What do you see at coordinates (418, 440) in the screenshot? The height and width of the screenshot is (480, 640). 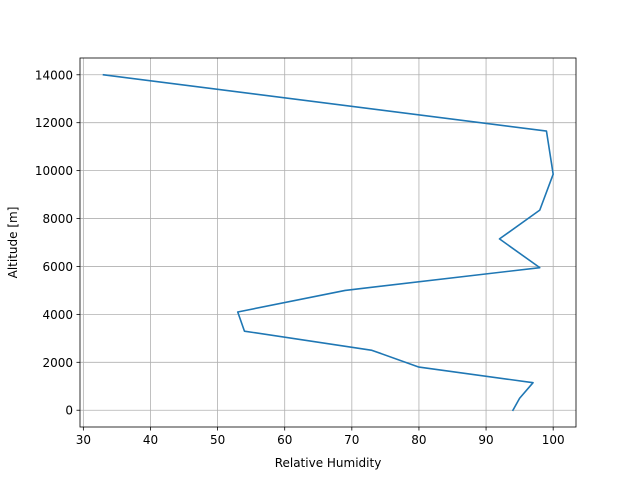 I see `x-tick-label: 80` at bounding box center [418, 440].